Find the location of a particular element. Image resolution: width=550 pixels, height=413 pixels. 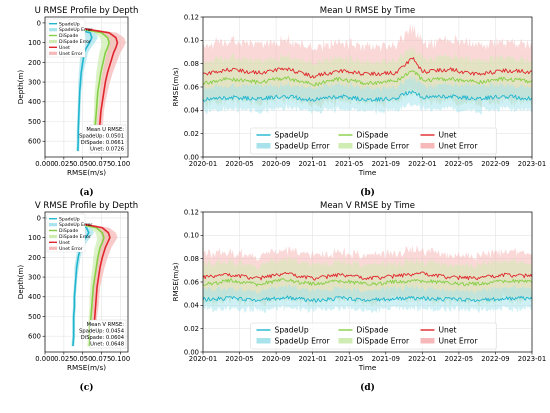

annotation-line: SpadeUp: 0.0501 is located at coordinates (101, 137).